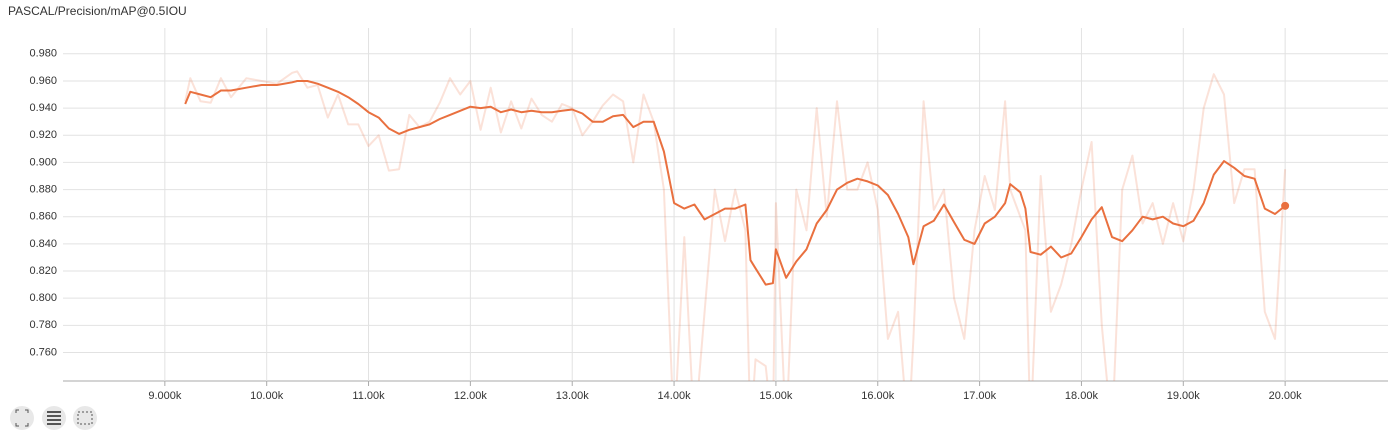 The height and width of the screenshot is (441, 1400). I want to click on y-tick-label: 0.780, so click(43, 325).